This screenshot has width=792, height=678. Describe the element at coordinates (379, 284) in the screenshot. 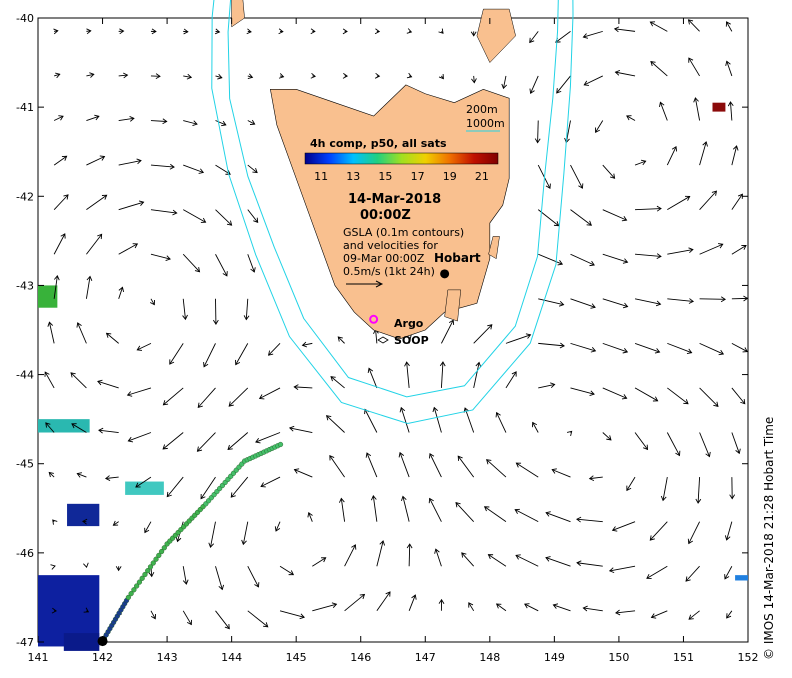

I see `scale-arrow-head` at that location.